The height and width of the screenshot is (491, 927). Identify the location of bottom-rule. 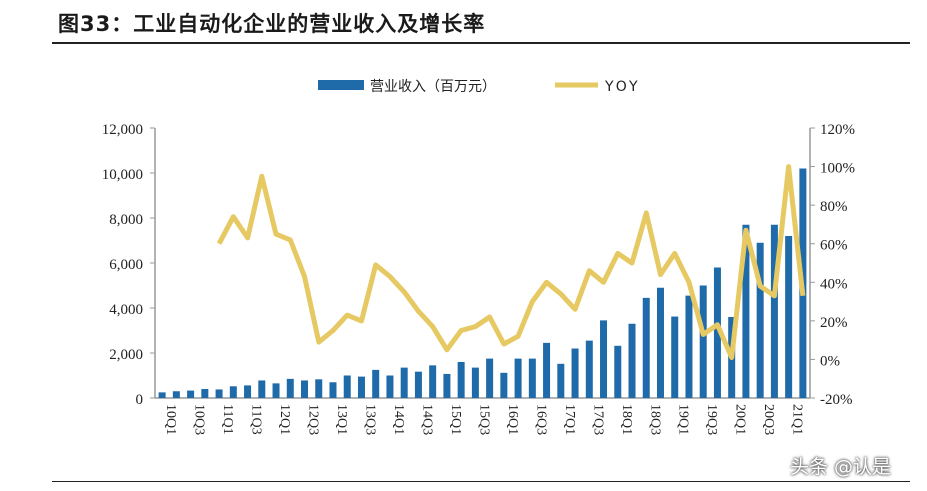
(481, 481).